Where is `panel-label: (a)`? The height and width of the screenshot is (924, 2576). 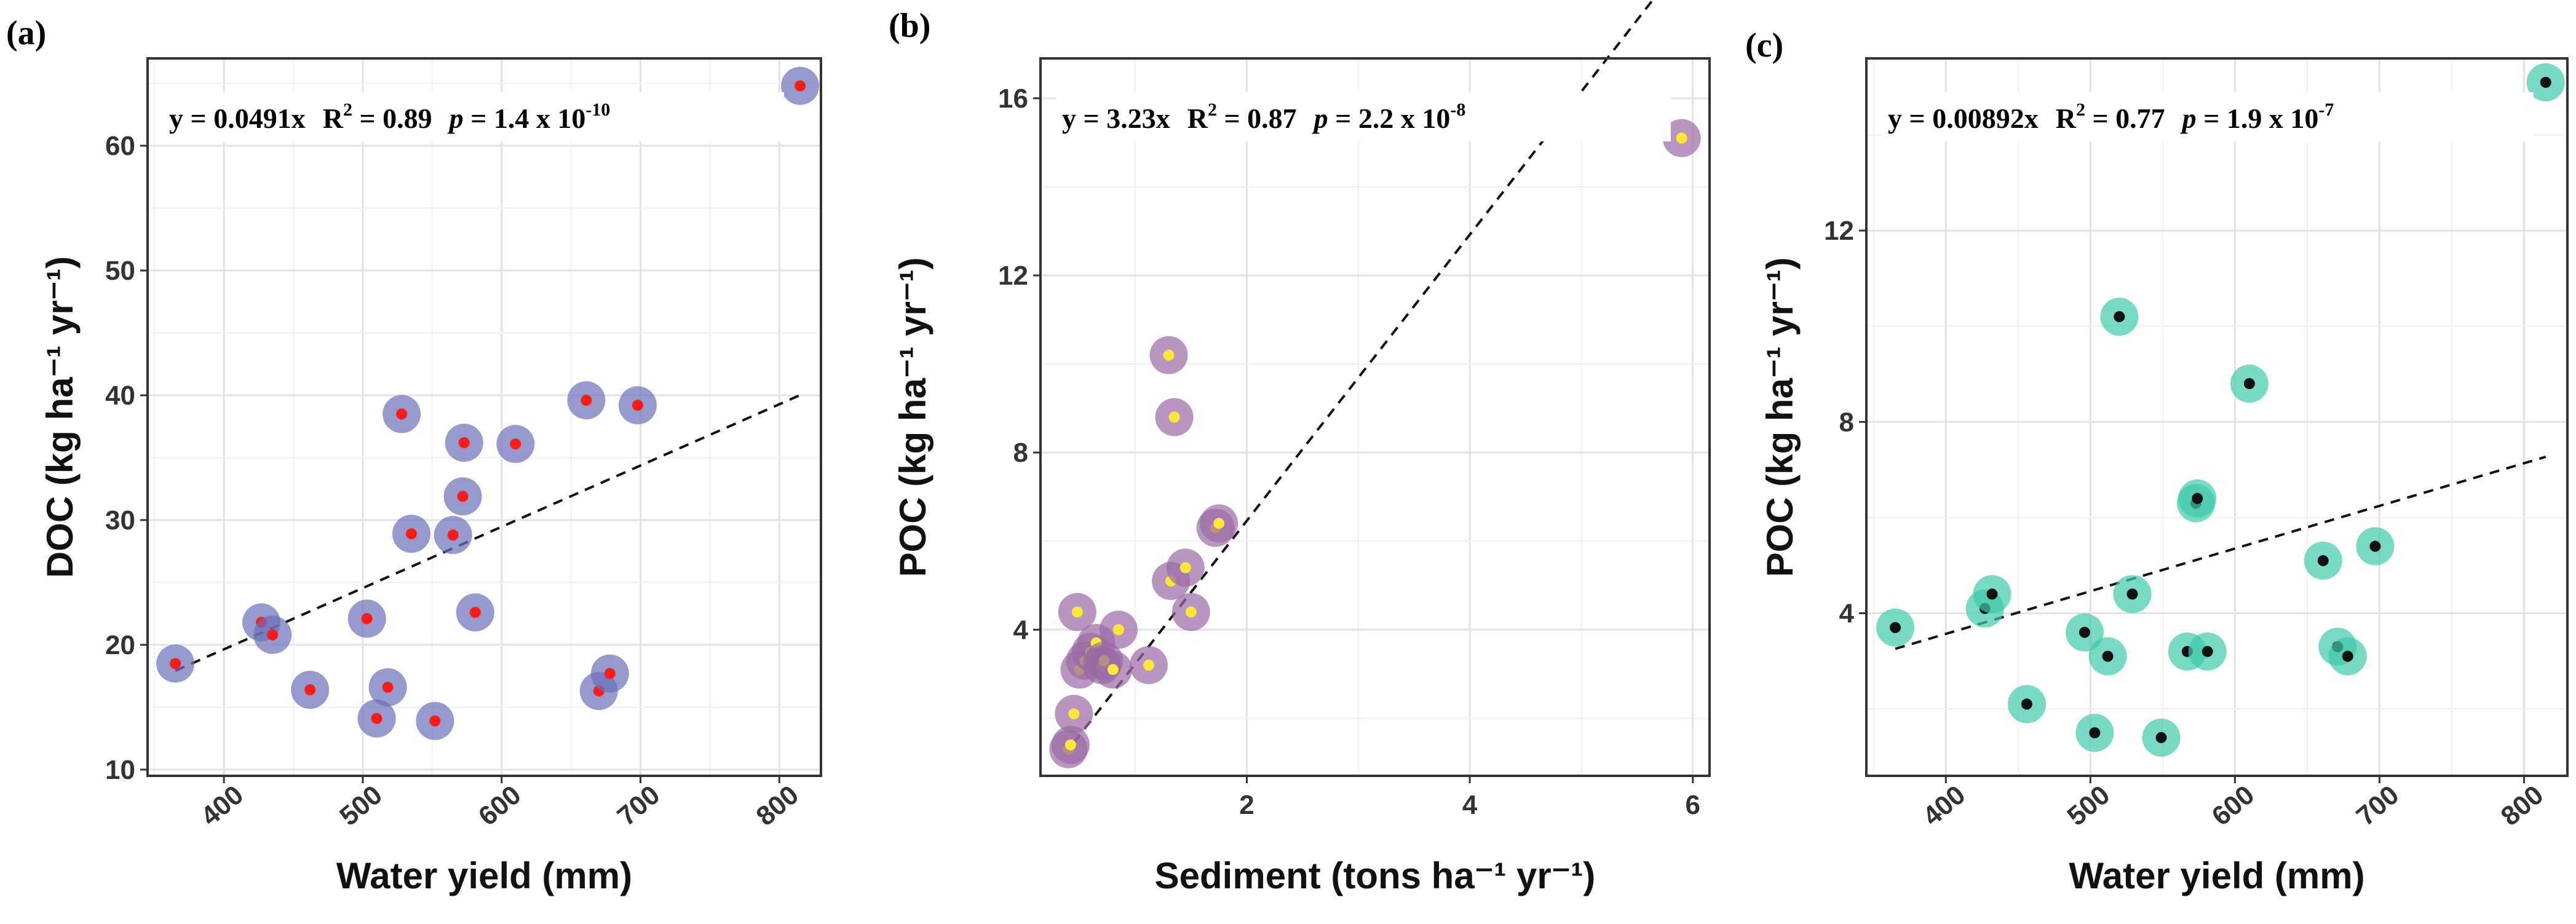
panel-label: (a) is located at coordinates (26, 33).